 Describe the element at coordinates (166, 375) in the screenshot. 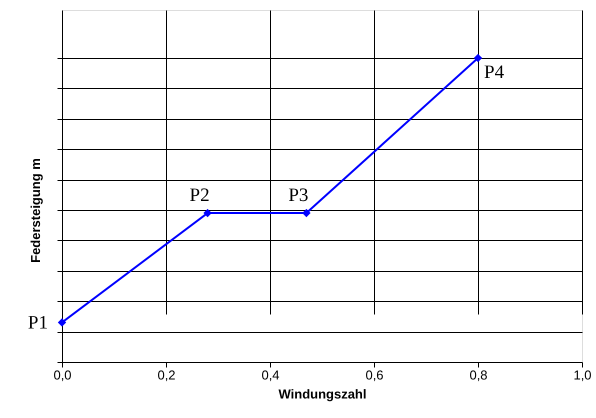

I see `x-tick-label: 0,2` at that location.